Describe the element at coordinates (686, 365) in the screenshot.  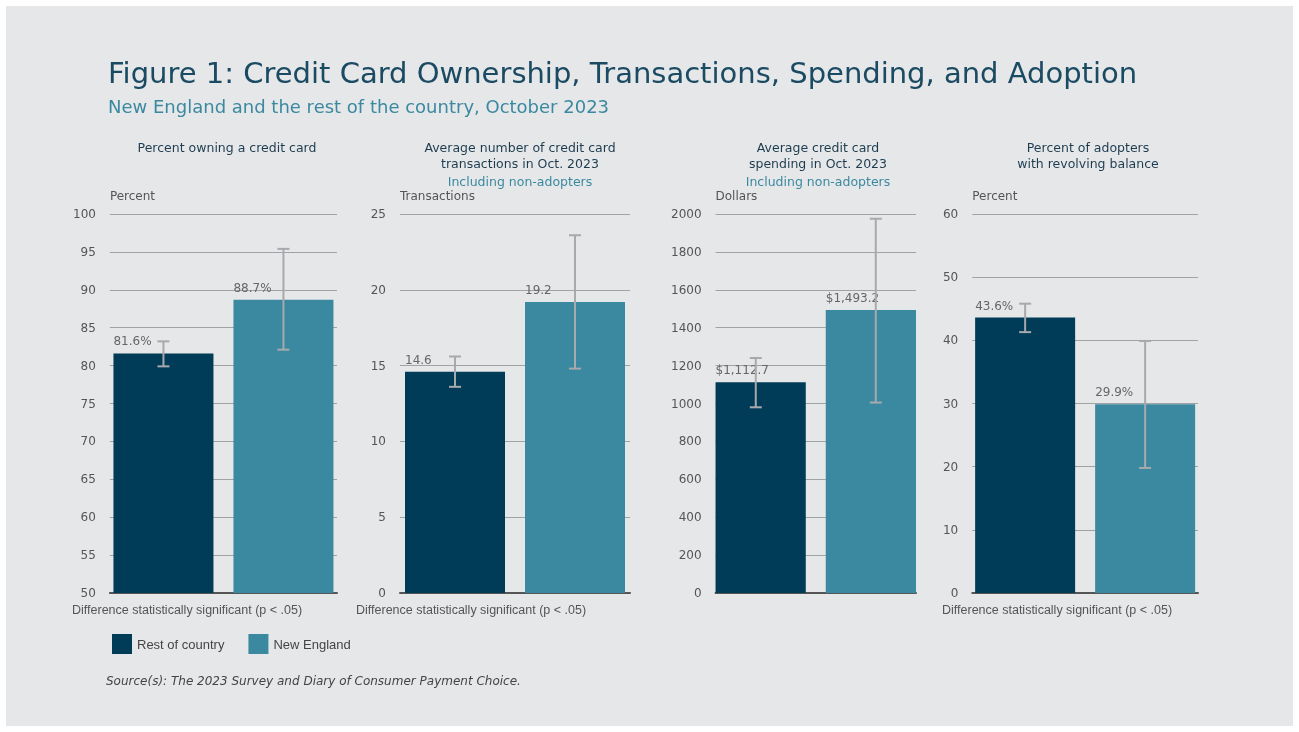
I see `y-tick-label: 1200` at that location.